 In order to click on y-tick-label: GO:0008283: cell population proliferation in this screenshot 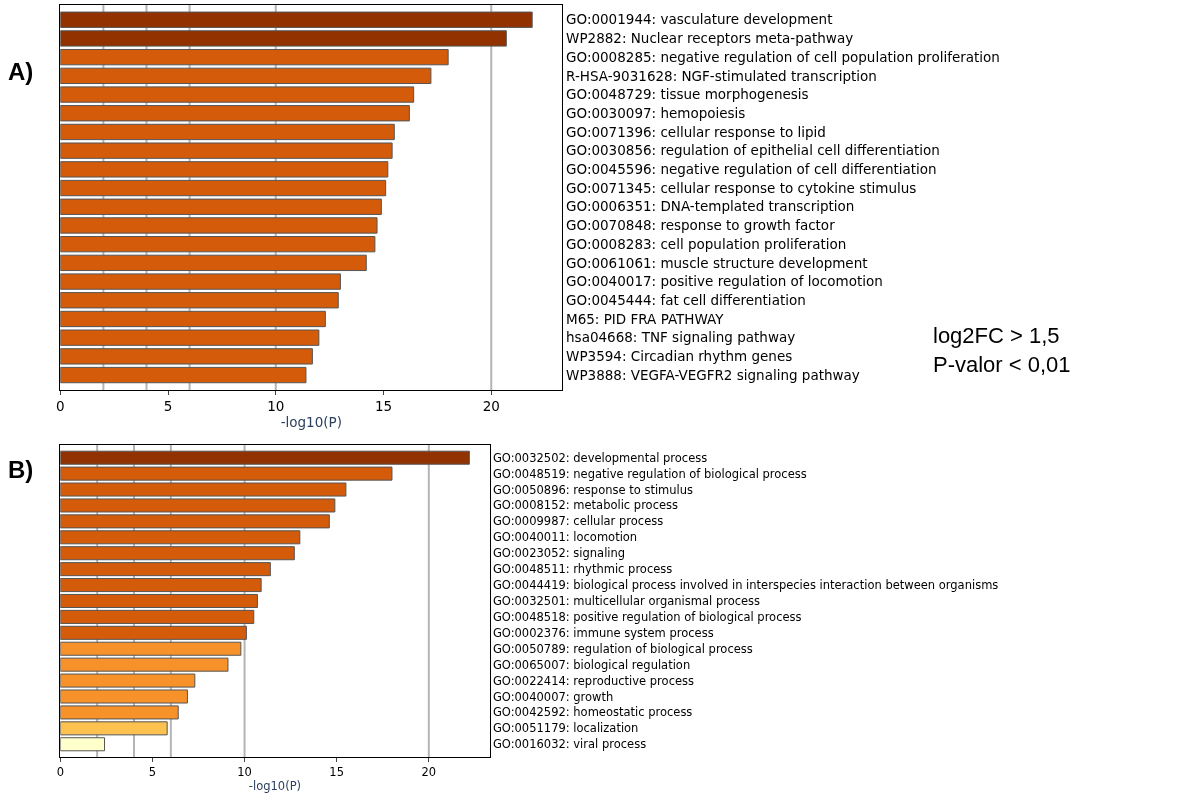, I will do `click(706, 243)`.